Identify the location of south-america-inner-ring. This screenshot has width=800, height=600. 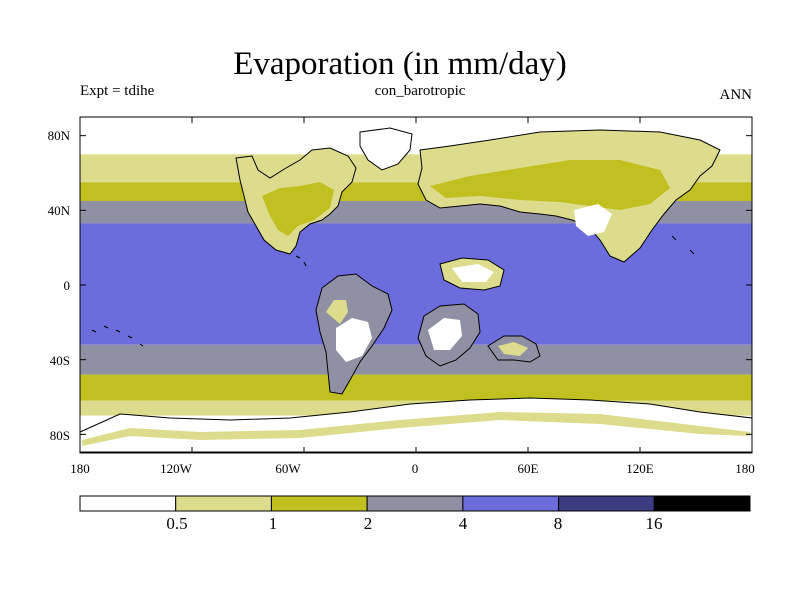
(337, 312).